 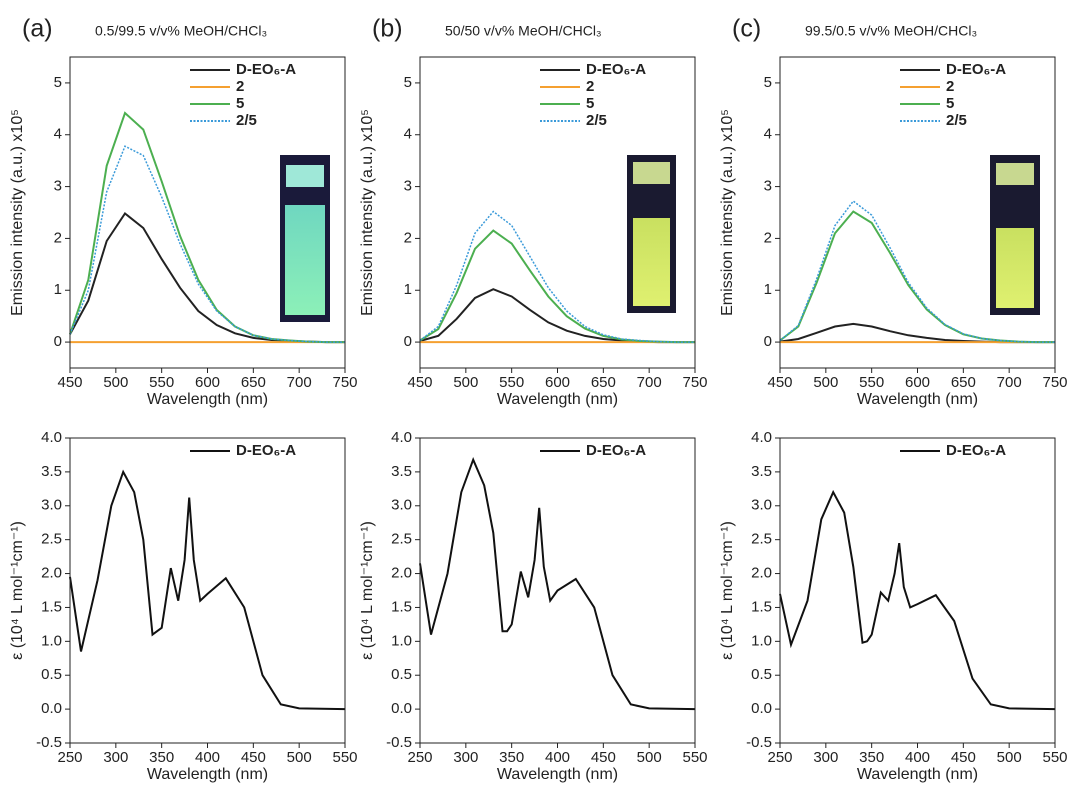 I want to click on chart-title: 0.5/99.5 v/v% MeOH/CHCl₃, so click(x=181, y=31).